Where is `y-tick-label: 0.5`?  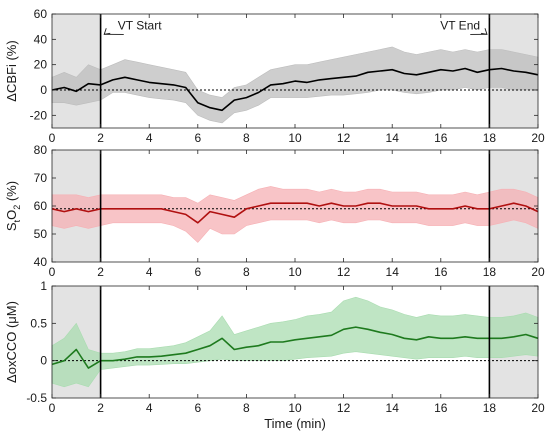 y-tick-label: 0.5 is located at coordinates (38, 323).